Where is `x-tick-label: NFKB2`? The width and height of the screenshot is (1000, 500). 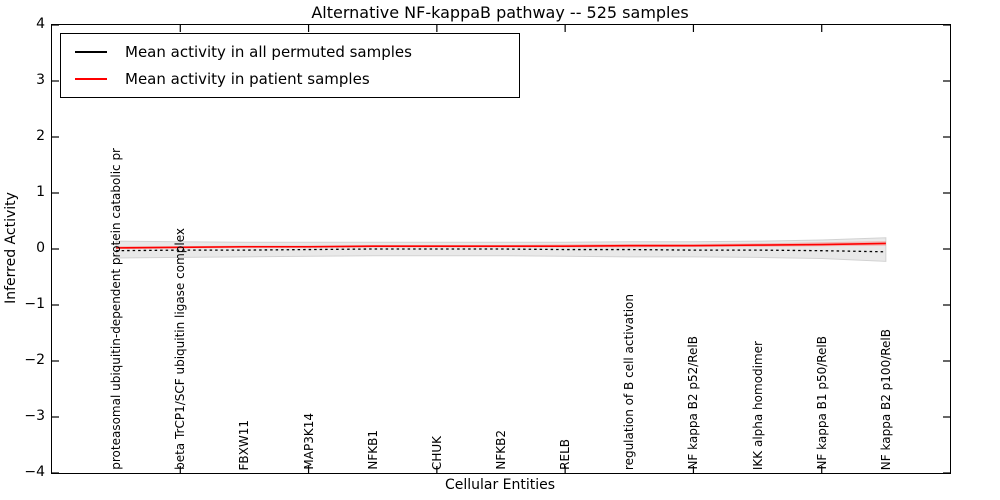 x-tick-label: NFKB2 is located at coordinates (501, 450).